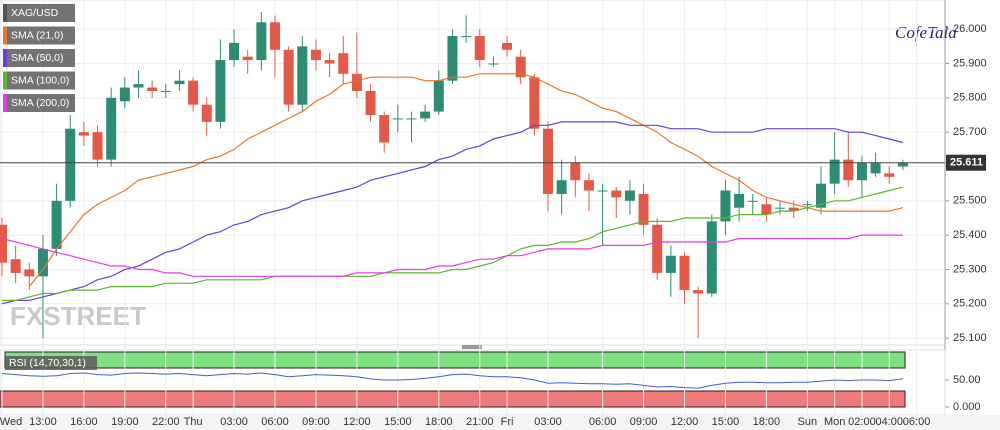  What do you see at coordinates (43, 422) in the screenshot?
I see `x-tick-label: 13:00` at bounding box center [43, 422].